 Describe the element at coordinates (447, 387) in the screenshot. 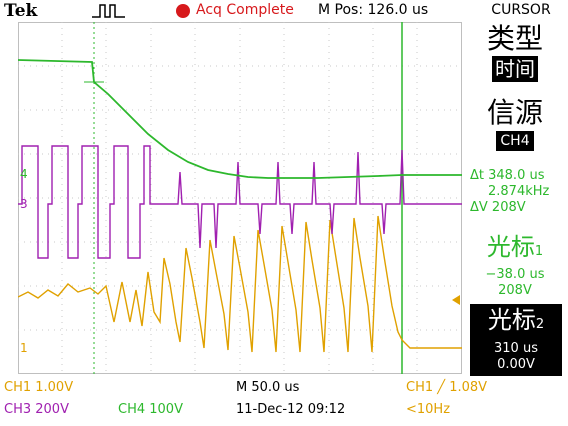

I see `trigger-readout: CH1 ╱ 1.08V` at that location.